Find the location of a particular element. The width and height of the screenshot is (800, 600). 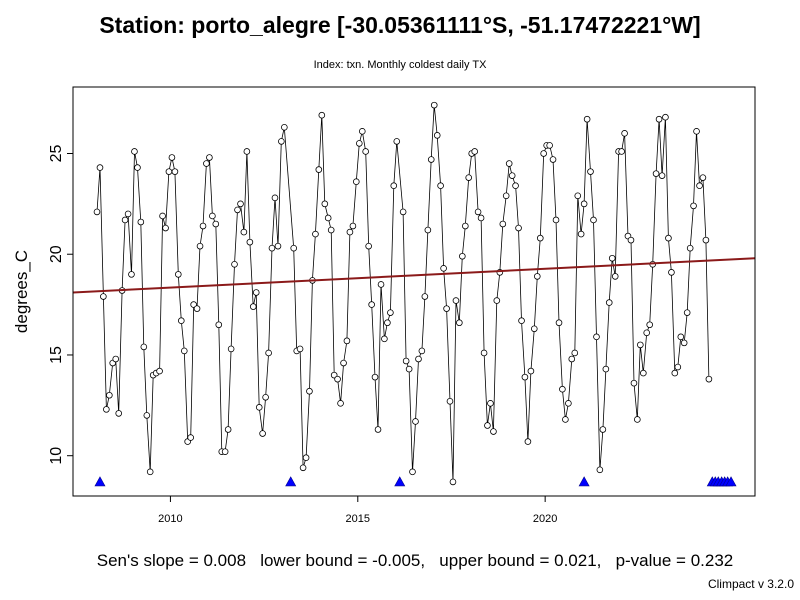

x-tick-label: 2010 is located at coordinates (170, 519).